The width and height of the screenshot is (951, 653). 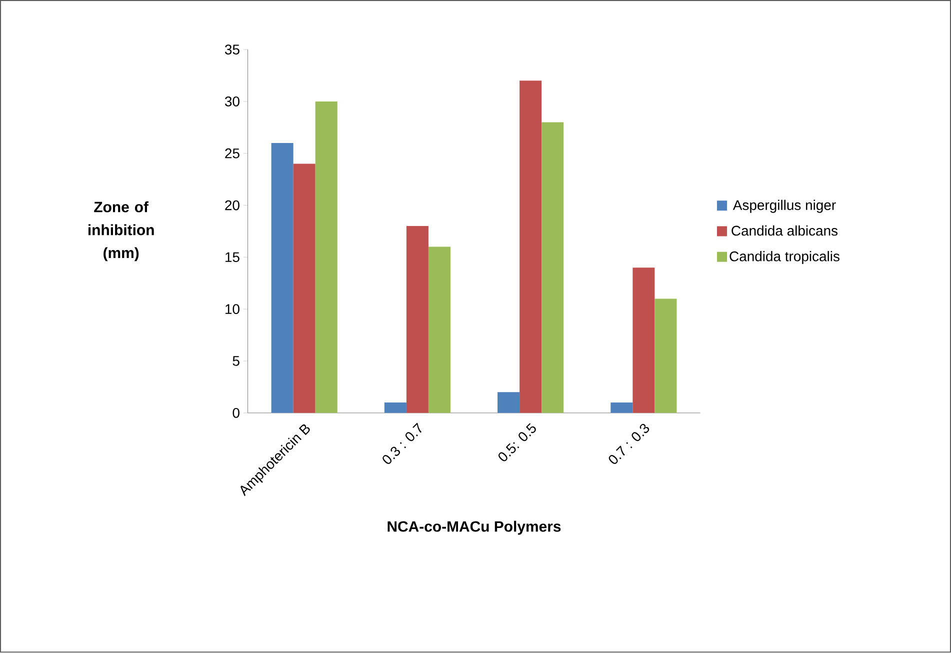 What do you see at coordinates (233, 257) in the screenshot?
I see `y-tick-label: 15` at bounding box center [233, 257].